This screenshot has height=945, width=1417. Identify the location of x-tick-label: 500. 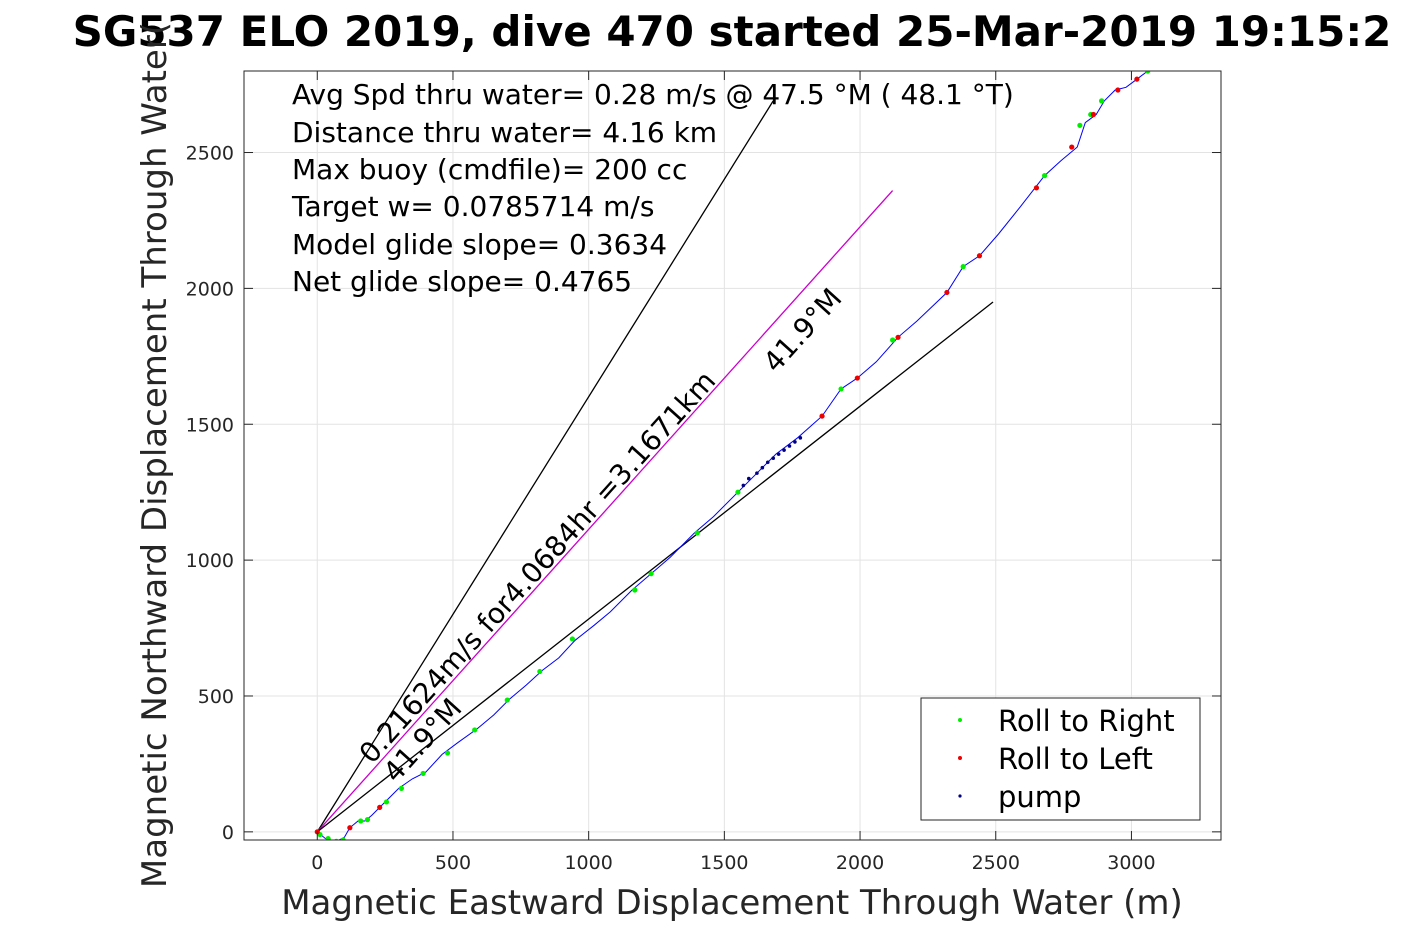
(453, 863).